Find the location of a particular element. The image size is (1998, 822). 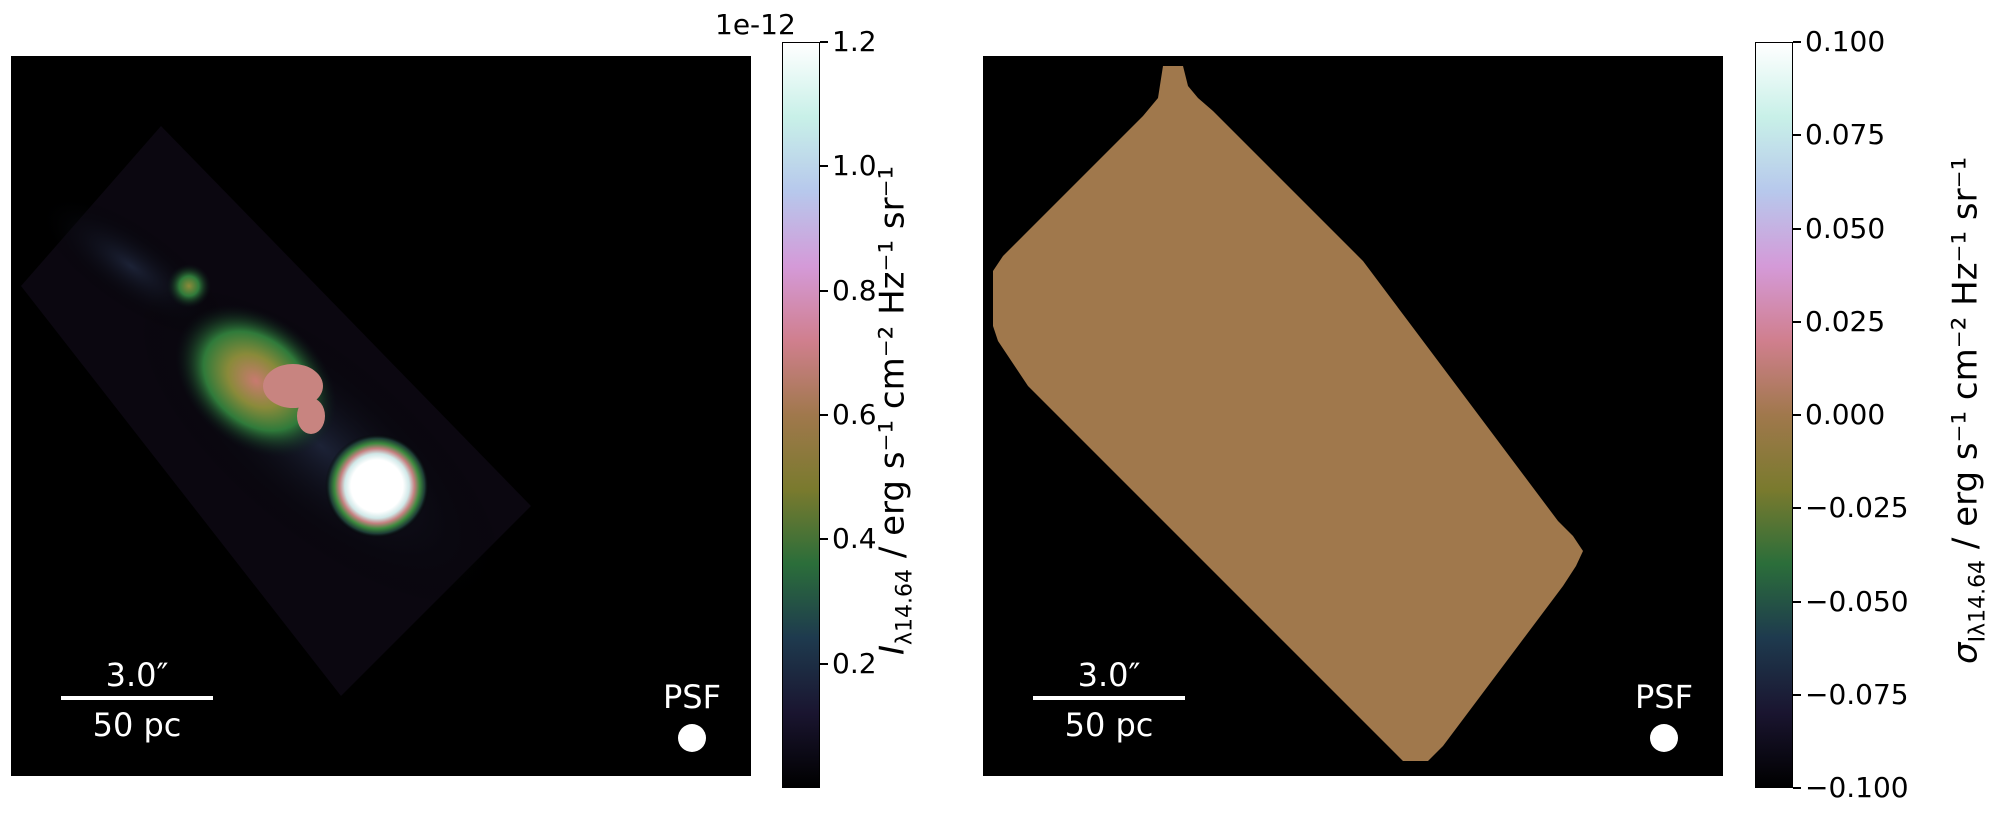

right-colorbar-label: σIλ14.64 / erg s⁻¹ cm⁻² Hz⁻¹ sr⁻¹ is located at coordinates (1968, 410).